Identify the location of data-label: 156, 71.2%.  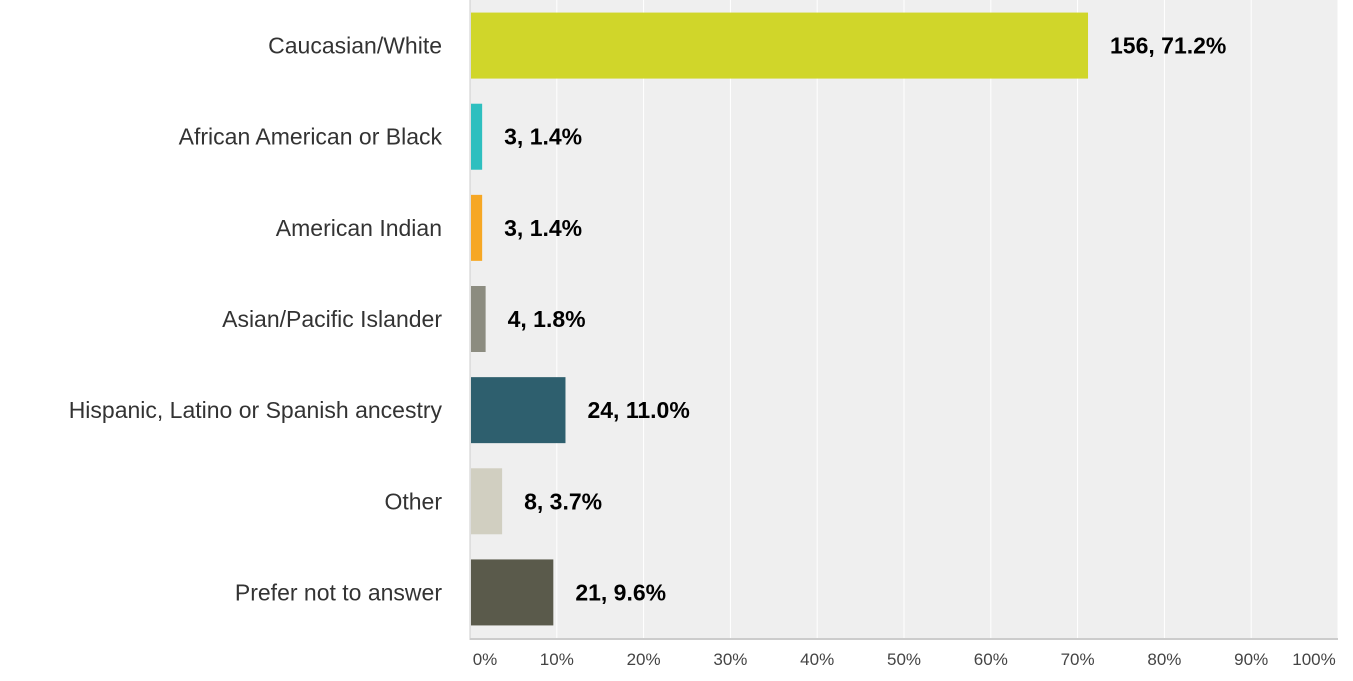
(1168, 46).